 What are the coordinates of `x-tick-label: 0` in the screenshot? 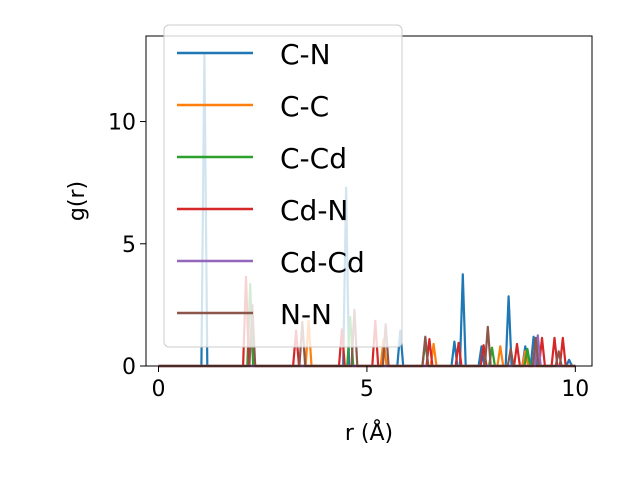 It's located at (159, 389).